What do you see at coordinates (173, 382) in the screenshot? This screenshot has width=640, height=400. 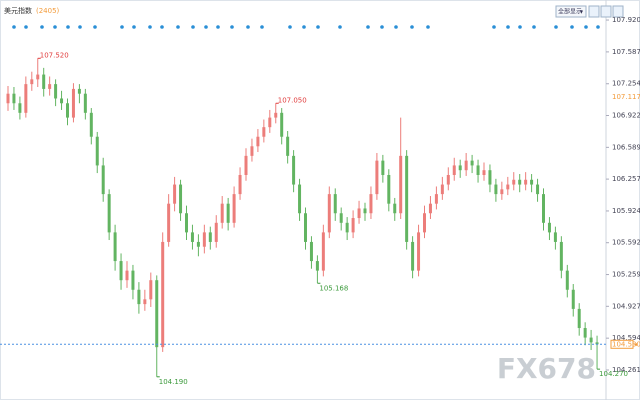 I see `annotation-label: 104.190` at bounding box center [173, 382].